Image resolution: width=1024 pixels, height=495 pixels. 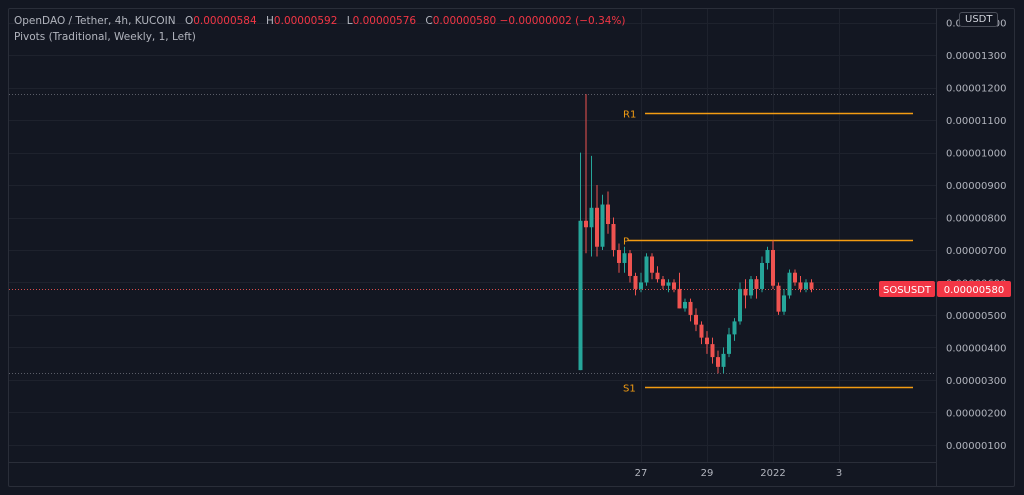 I want to click on price-tick-label: 0.00000100, so click(x=976, y=446).